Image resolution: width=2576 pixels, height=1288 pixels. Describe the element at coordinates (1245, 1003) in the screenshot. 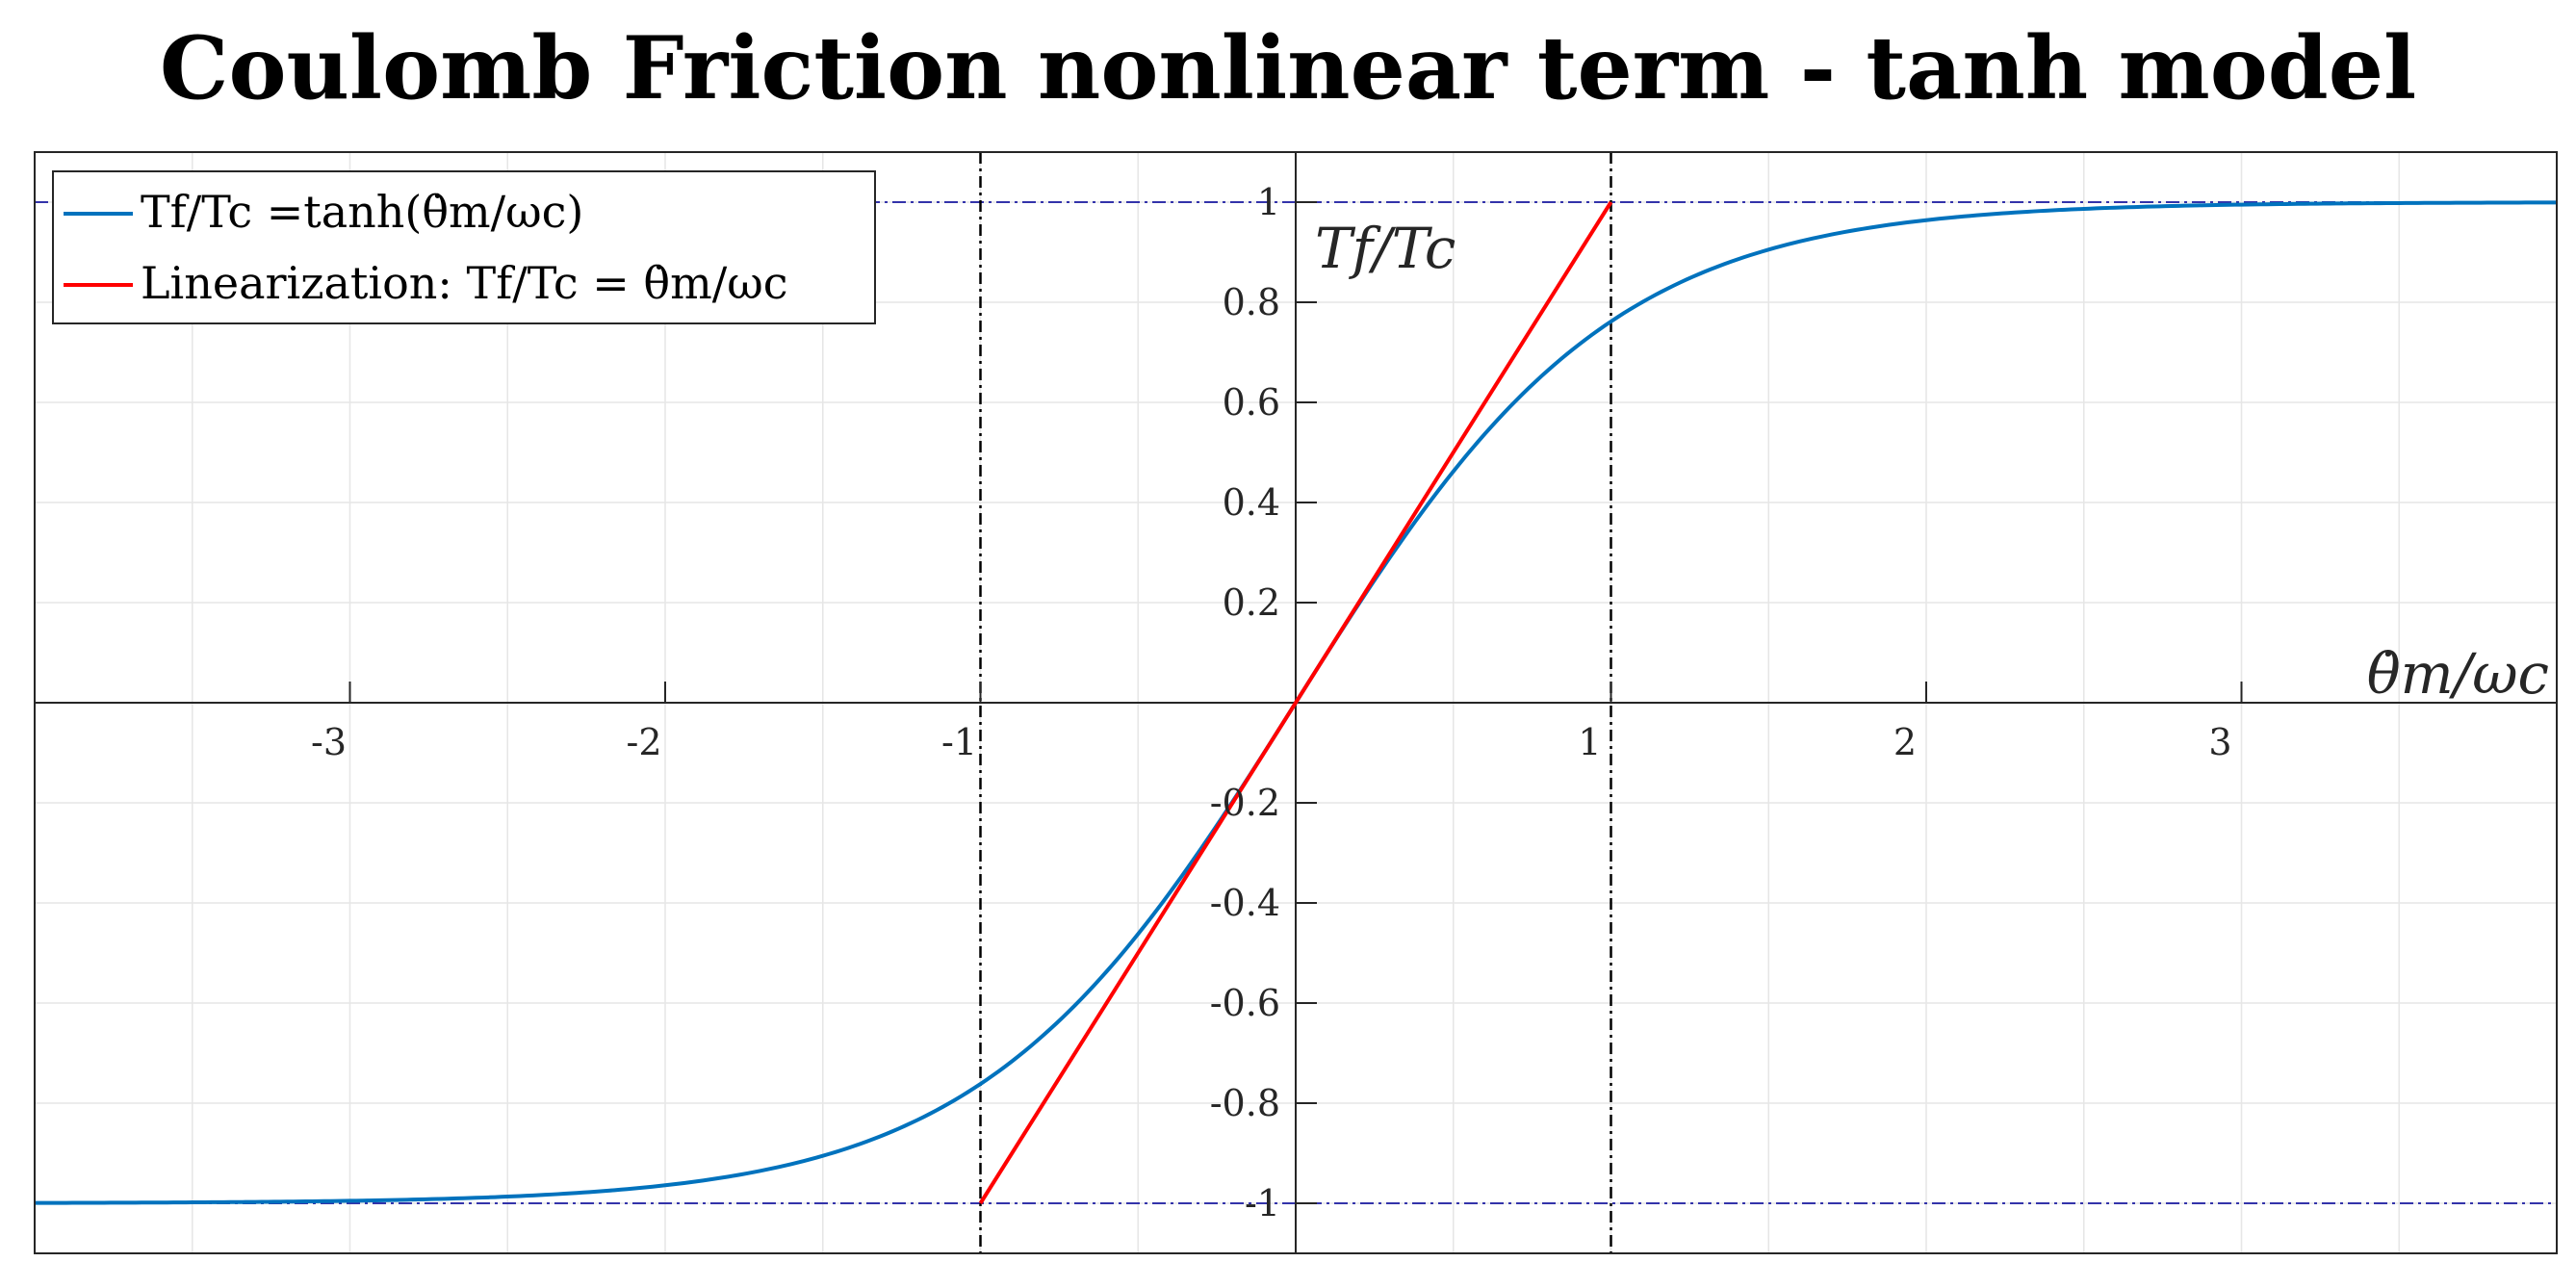

I see `y-tick-label: -0.6` at that location.